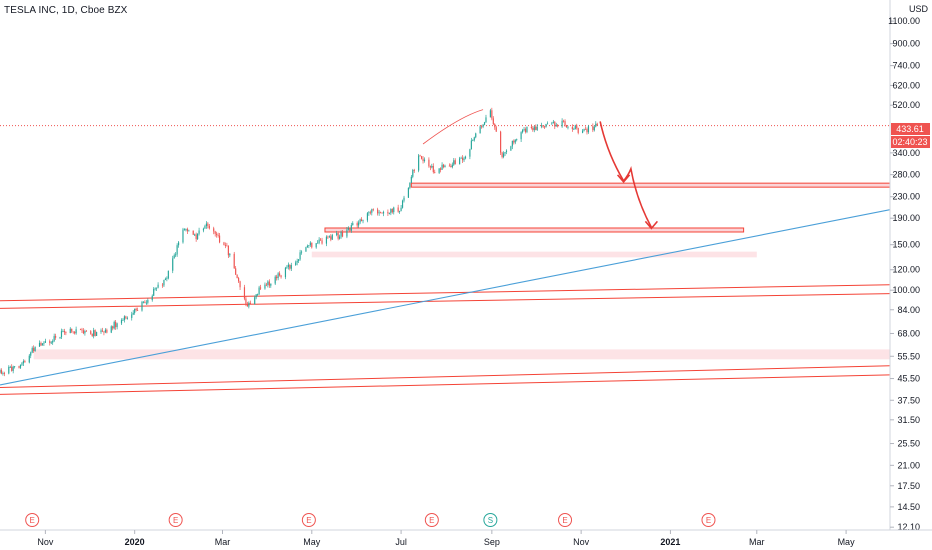 Image resolution: width=932 pixels, height=550 pixels. I want to click on time-axis: Nov 2020 Mar May Jul Sep Nov 2021 Mar May, so click(446, 538).